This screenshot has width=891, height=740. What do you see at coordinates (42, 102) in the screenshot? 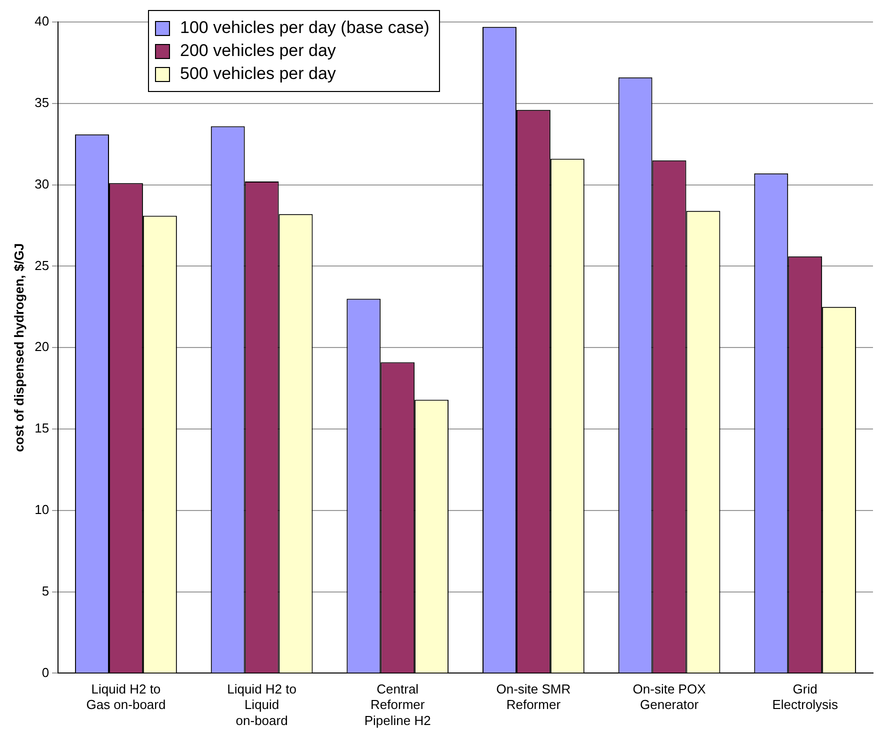
I see `y-tick-label: 35` at bounding box center [42, 102].